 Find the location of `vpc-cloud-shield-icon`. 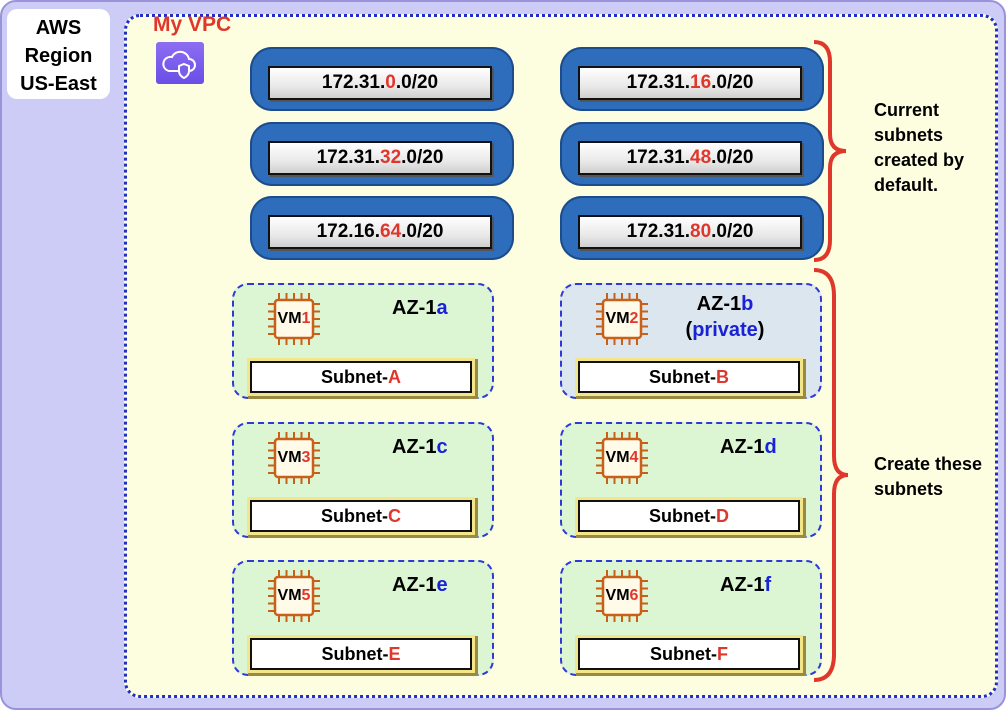

vpc-cloud-shield-icon is located at coordinates (180, 63).